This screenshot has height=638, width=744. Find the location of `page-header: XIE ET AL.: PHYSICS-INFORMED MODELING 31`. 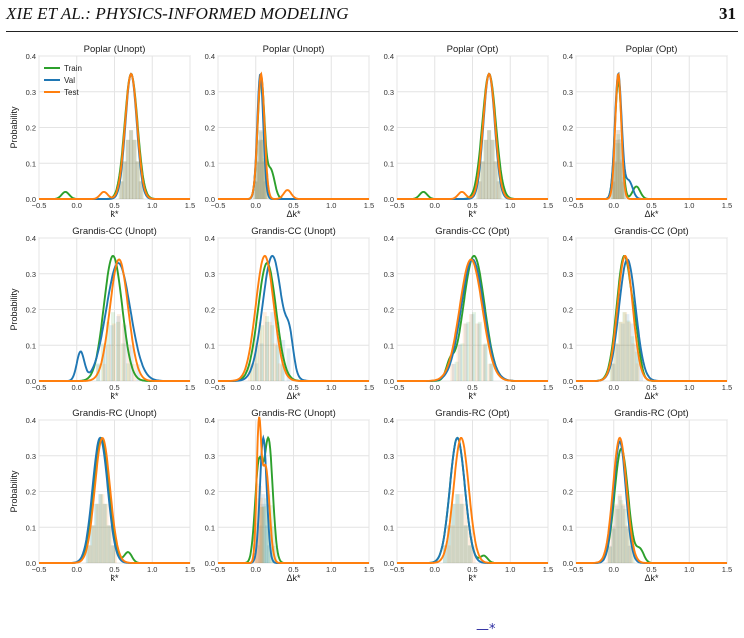

page-header: XIE ET AL.: PHYSICS-INFORMED MODELING 31 is located at coordinates (372, 16).